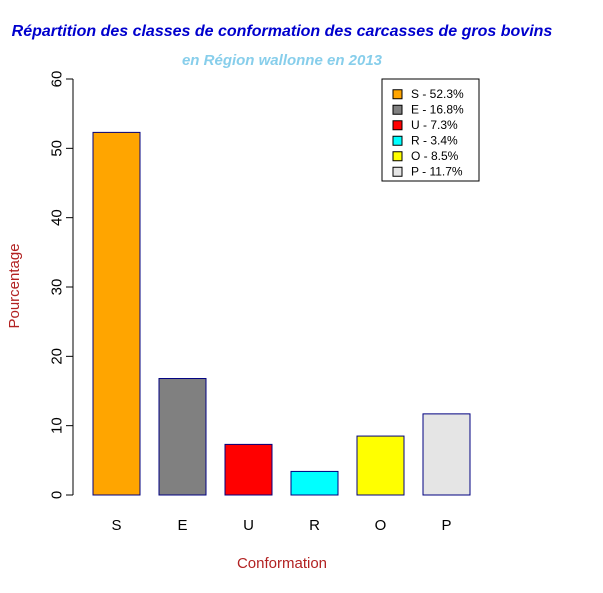 The height and width of the screenshot is (593, 603). What do you see at coordinates (14, 285) in the screenshot?
I see `y-axis-label: Pourcentage` at bounding box center [14, 285].